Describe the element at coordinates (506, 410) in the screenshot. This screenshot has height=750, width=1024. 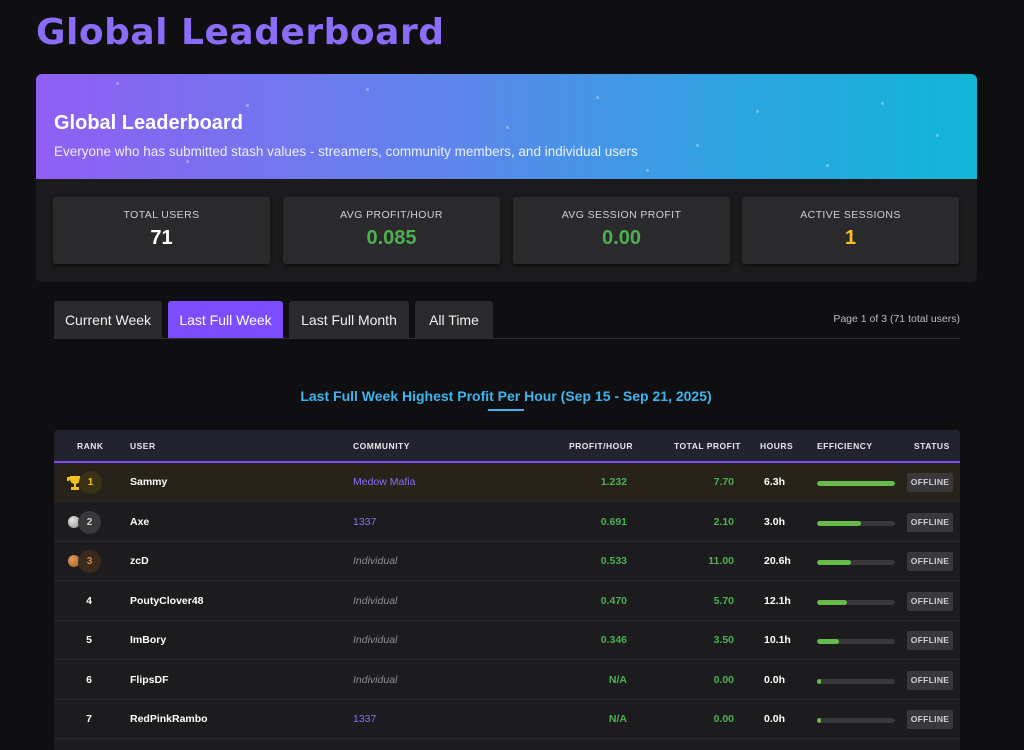
I see `section-title-underline` at that location.